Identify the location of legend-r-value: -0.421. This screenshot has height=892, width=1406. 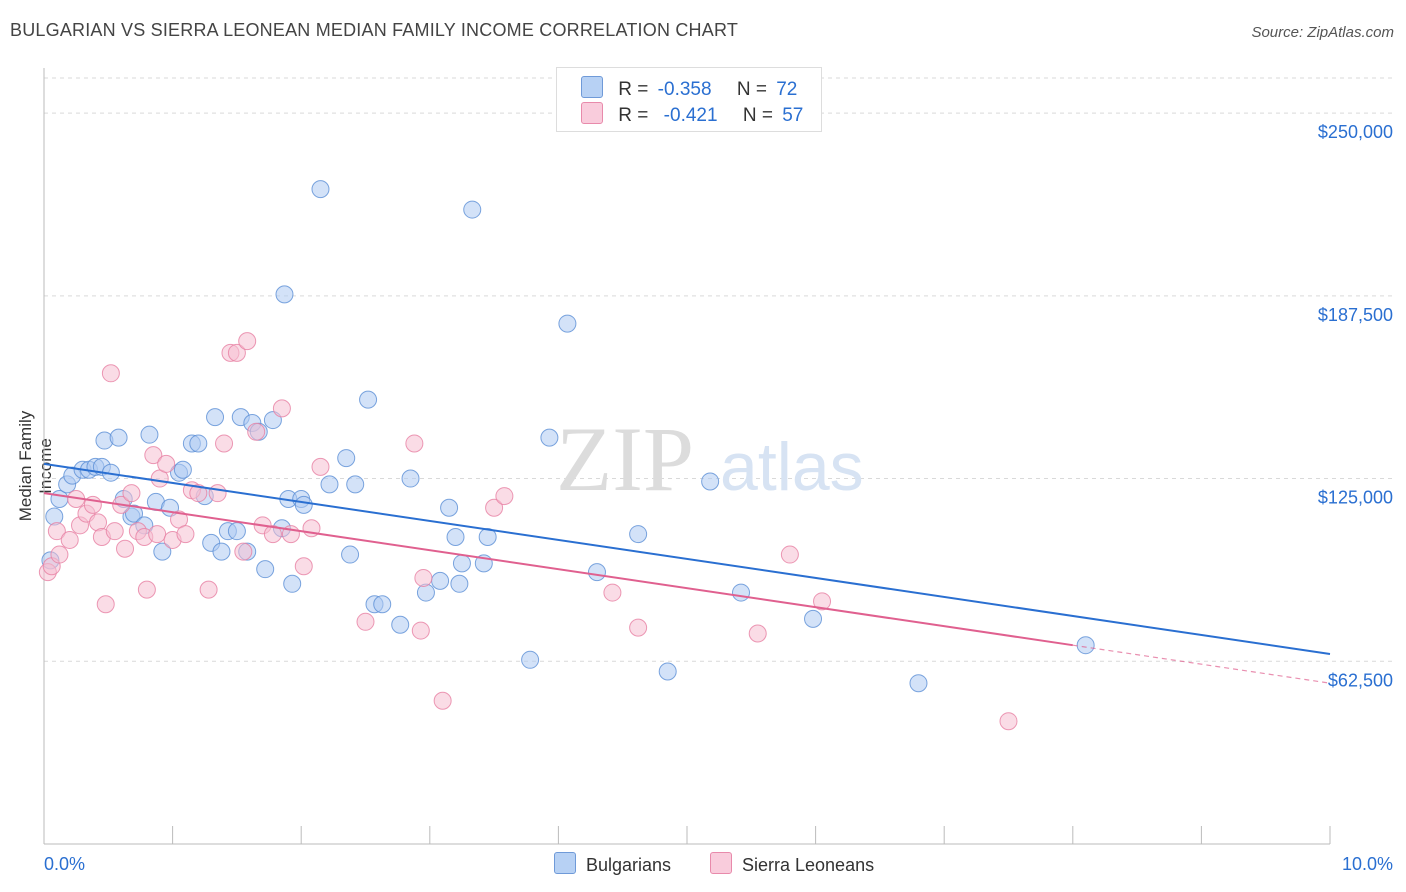
(690, 115).